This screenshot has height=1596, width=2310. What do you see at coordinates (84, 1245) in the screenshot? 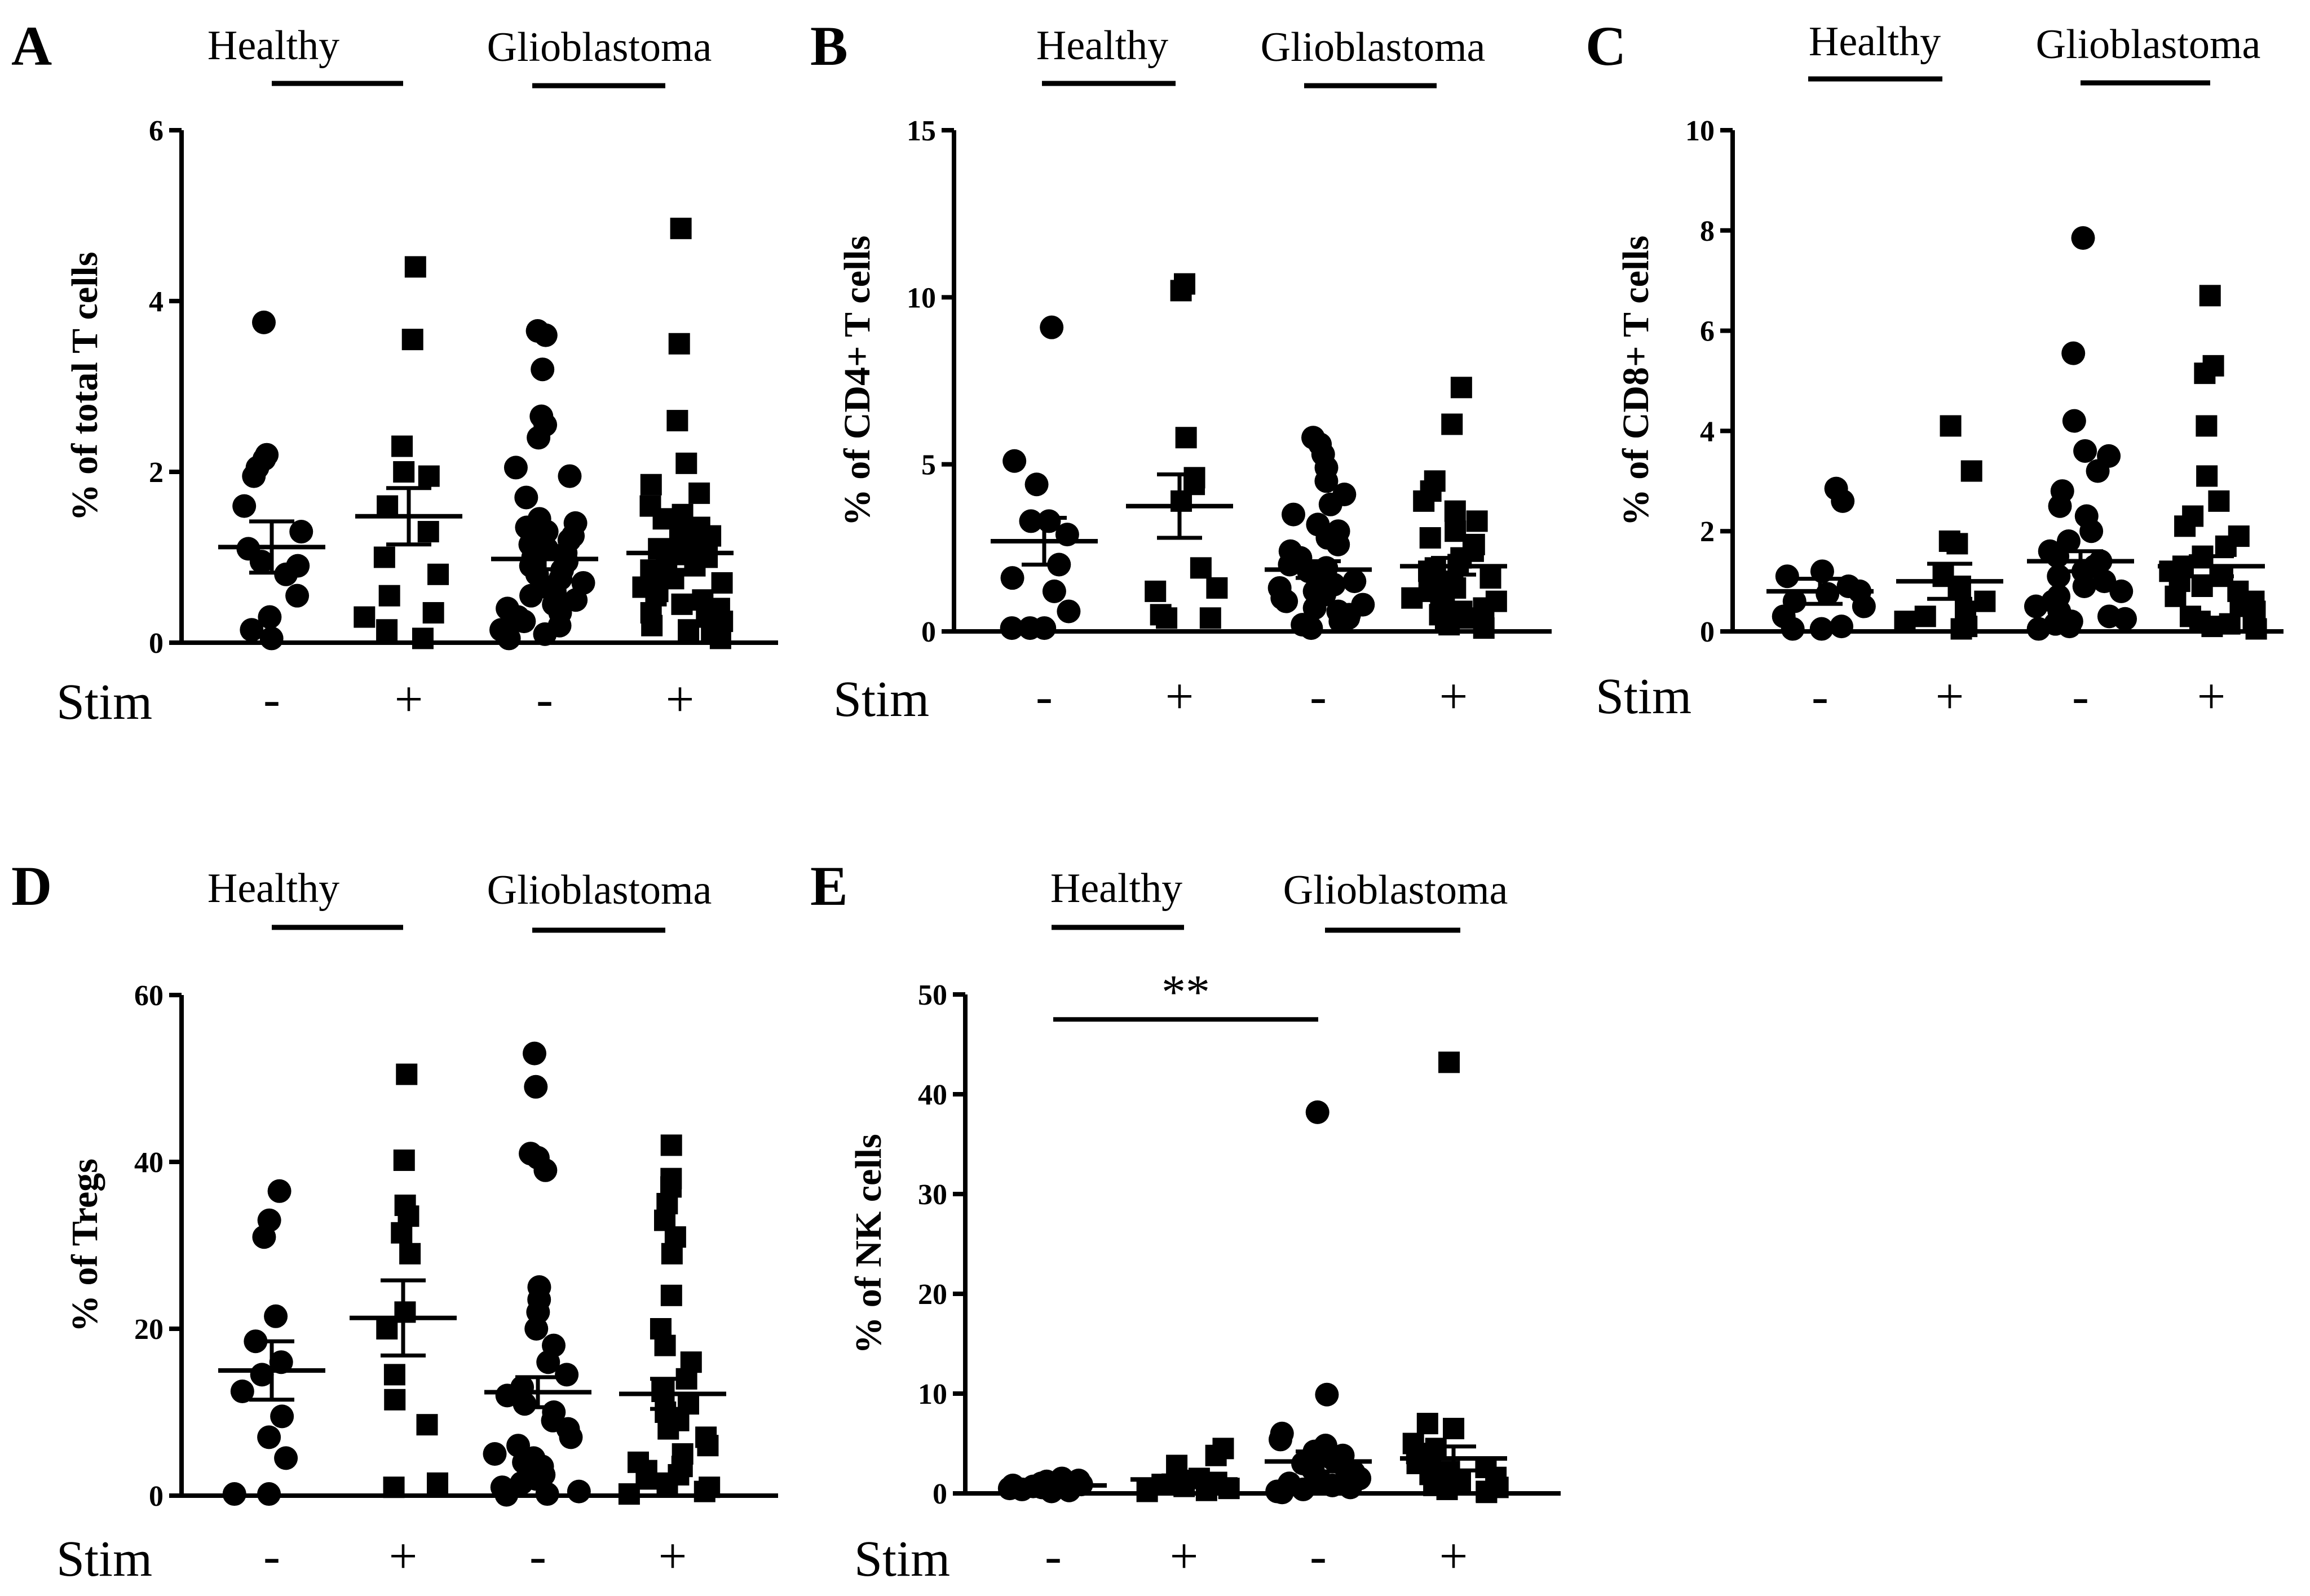
I see `y-axis-label: % of Tregs` at bounding box center [84, 1245].